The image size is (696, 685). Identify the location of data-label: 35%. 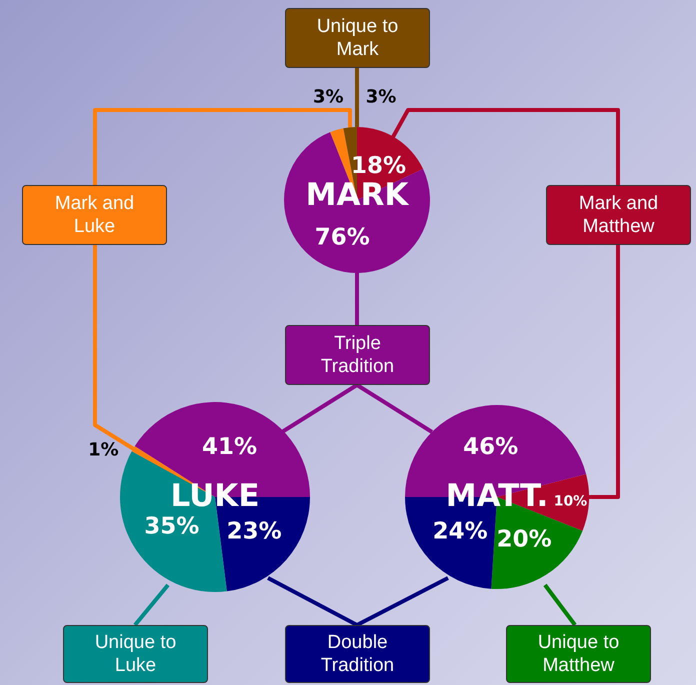
(172, 526).